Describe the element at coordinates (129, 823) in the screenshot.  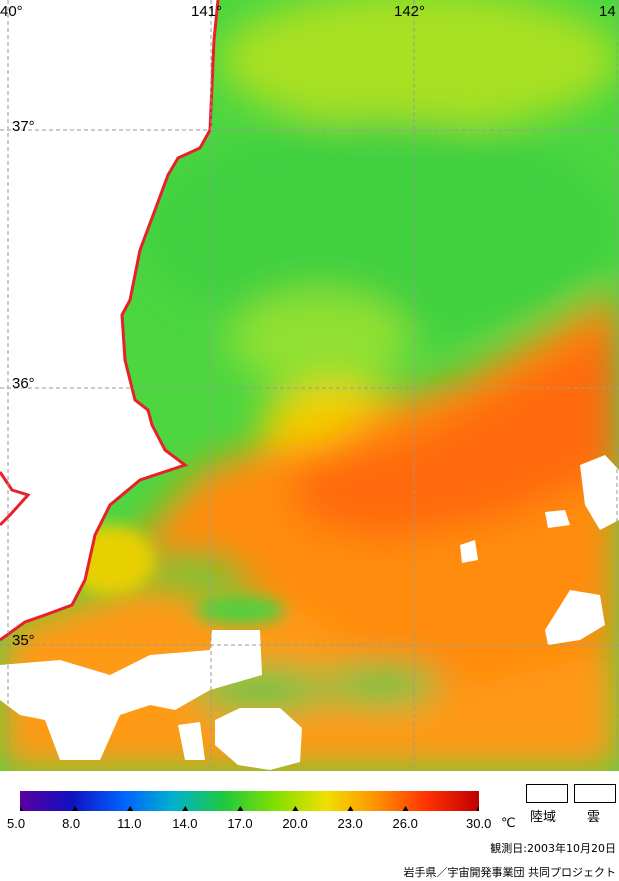
I see `scale-tick-label: 11.0` at that location.